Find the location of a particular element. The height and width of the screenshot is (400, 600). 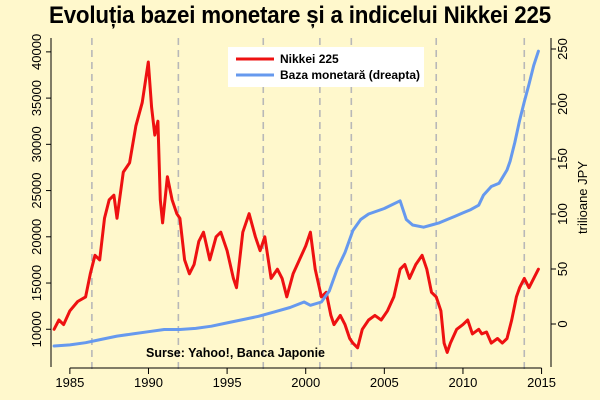

x-axis-tick-label: 2010 is located at coordinates (462, 382).